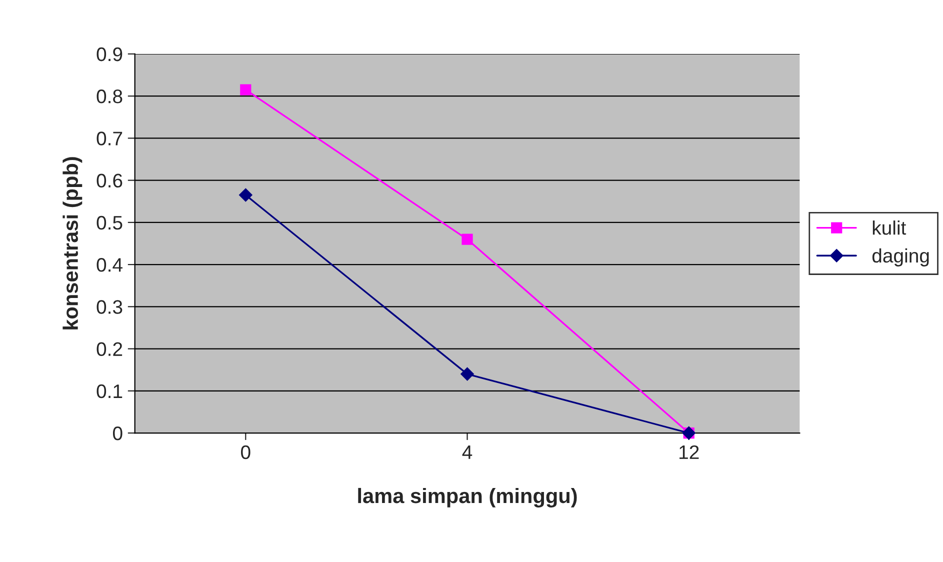 This screenshot has height=562, width=943. Describe the element at coordinates (117, 433) in the screenshot. I see `y-tick-label: 0` at that location.